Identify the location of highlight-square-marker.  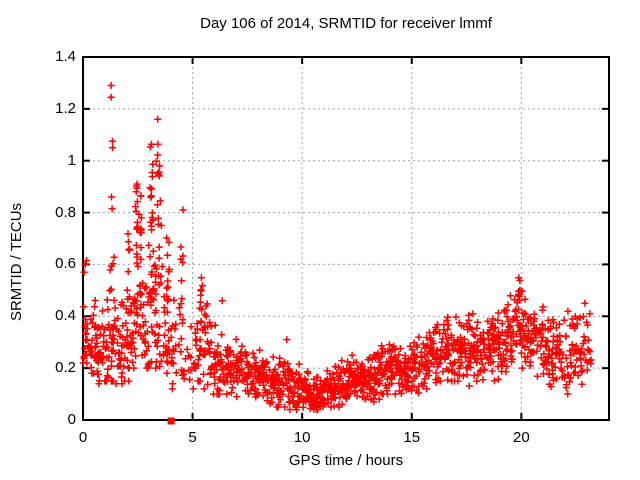
(171, 421).